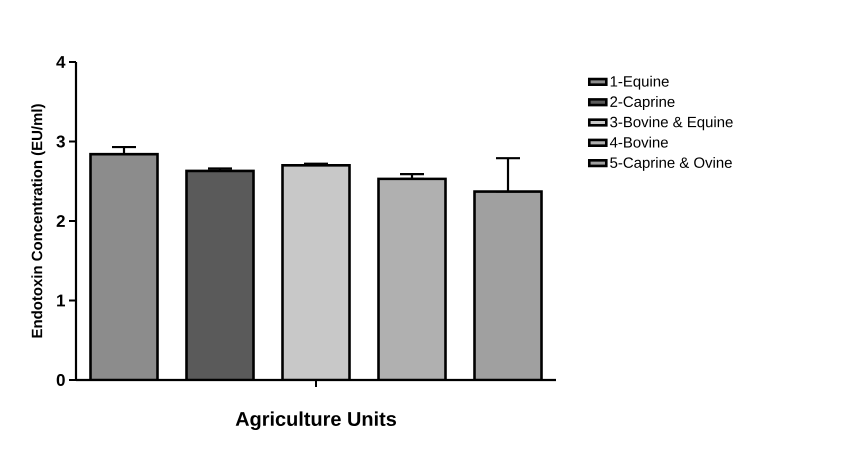 Image resolution: width=862 pixels, height=464 pixels. Describe the element at coordinates (60, 141) in the screenshot. I see `y-tick-label: 3` at that location.